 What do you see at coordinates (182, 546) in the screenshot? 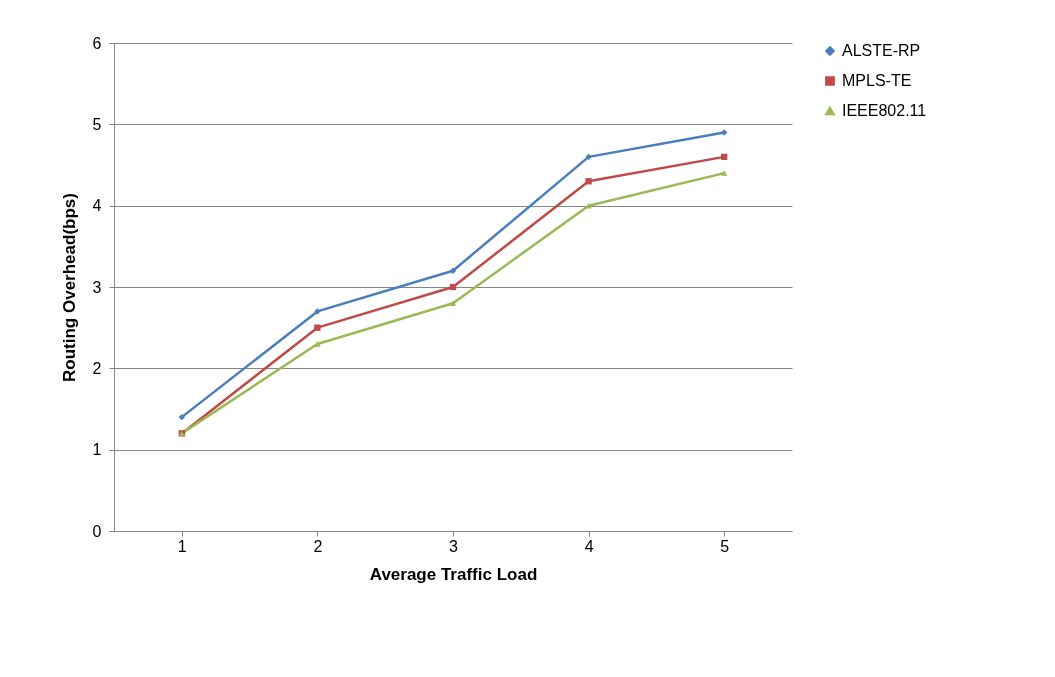
I see `x-tick-label: 1` at bounding box center [182, 546].